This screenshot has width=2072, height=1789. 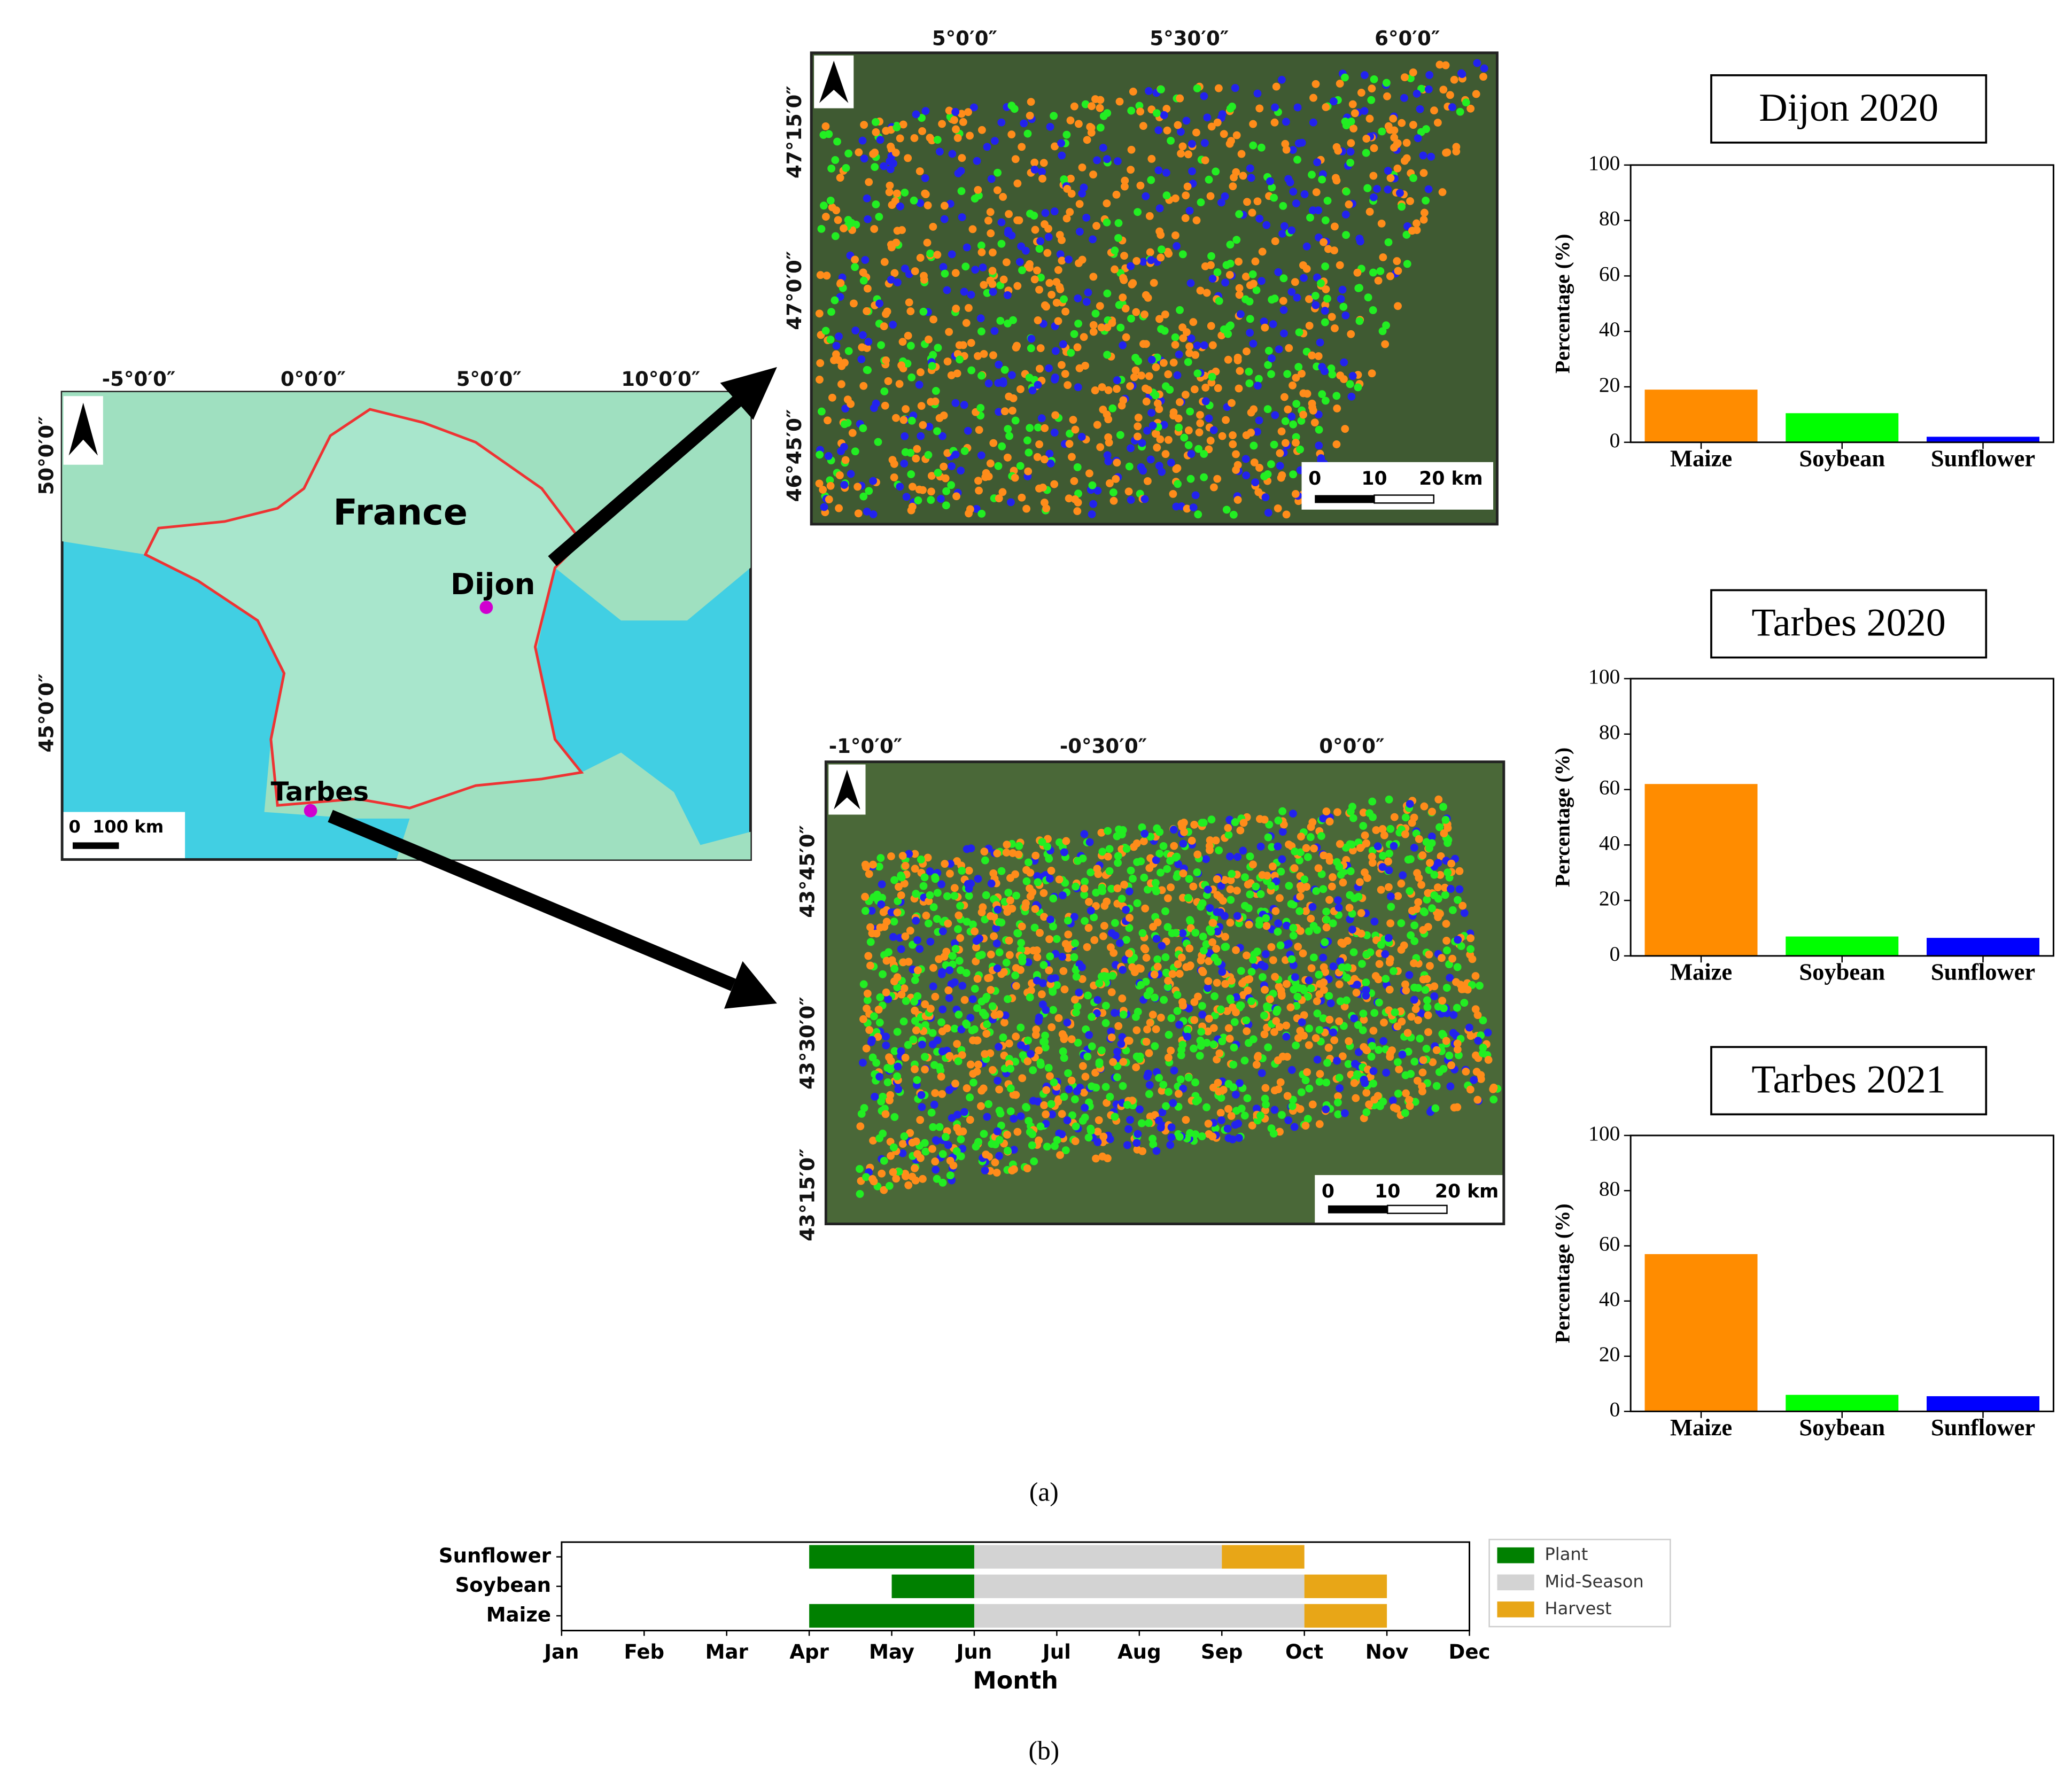 What do you see at coordinates (1983, 458) in the screenshot?
I see `x-tick-label: Sunflower` at bounding box center [1983, 458].